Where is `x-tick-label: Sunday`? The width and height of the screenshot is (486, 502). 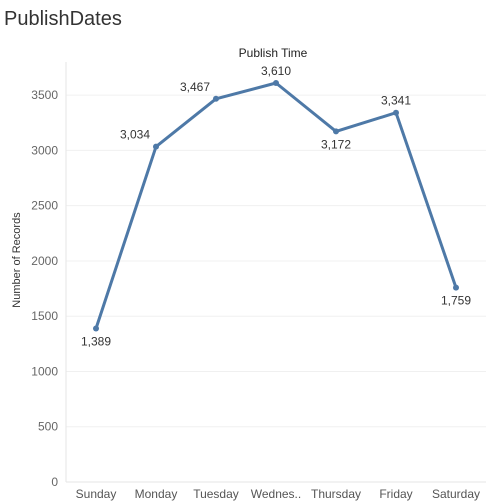 x-tick-label: Sunday is located at coordinates (96, 494).